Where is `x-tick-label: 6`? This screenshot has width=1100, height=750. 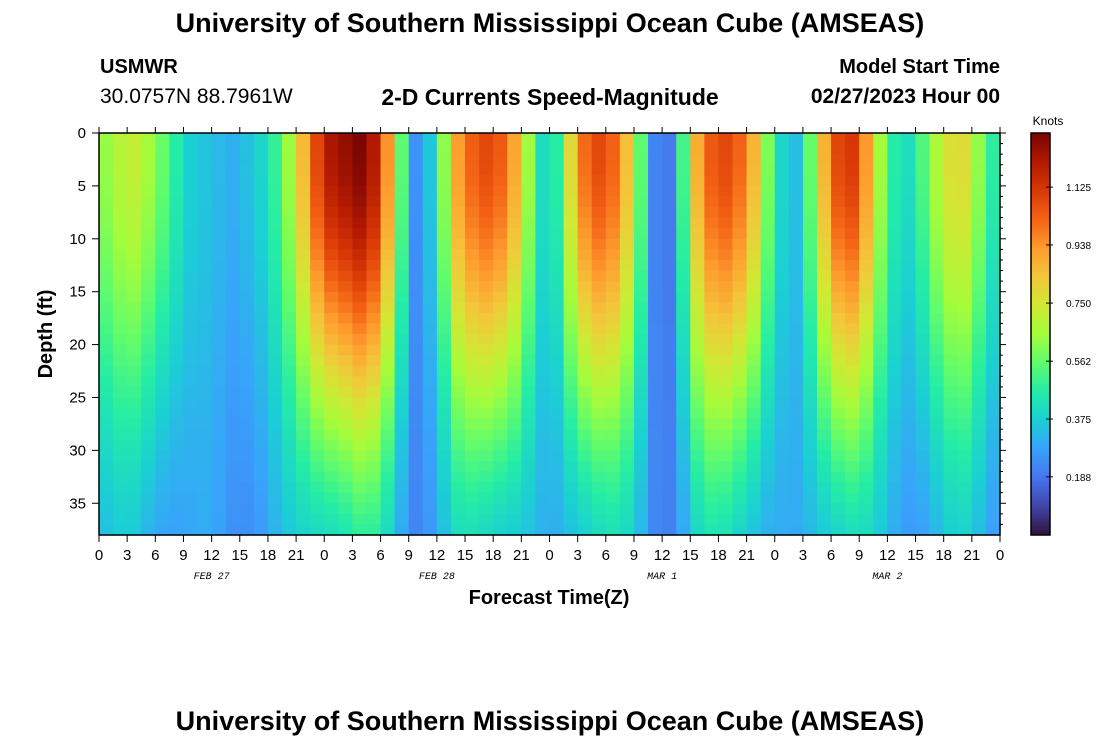 x-tick-label: 6 is located at coordinates (606, 555).